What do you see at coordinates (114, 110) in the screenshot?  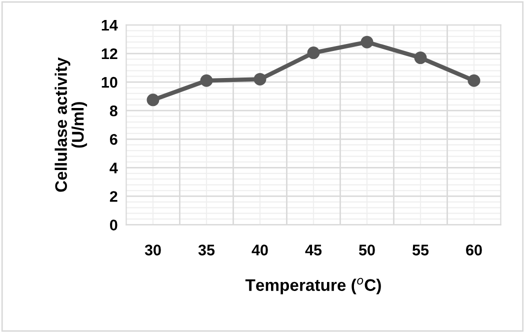 I see `y-tick-label: 8` at bounding box center [114, 110].